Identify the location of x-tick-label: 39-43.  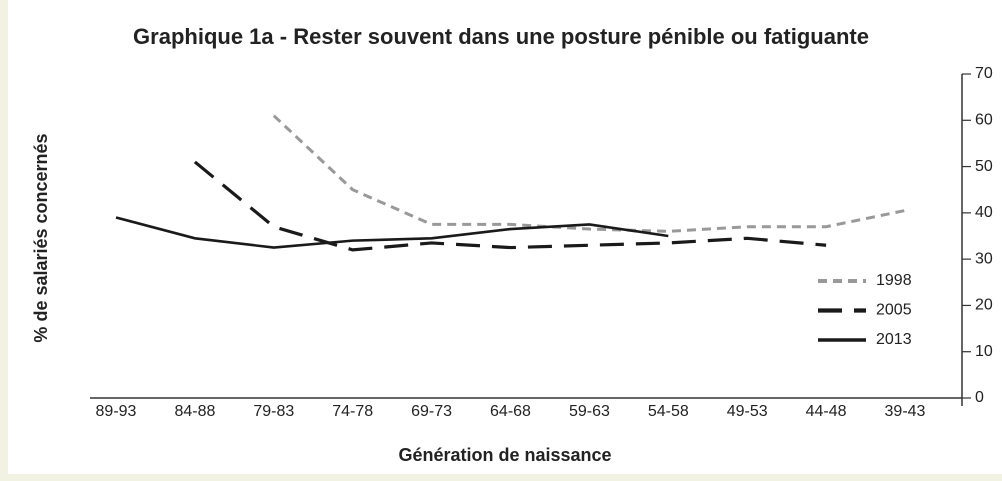
(905, 411).